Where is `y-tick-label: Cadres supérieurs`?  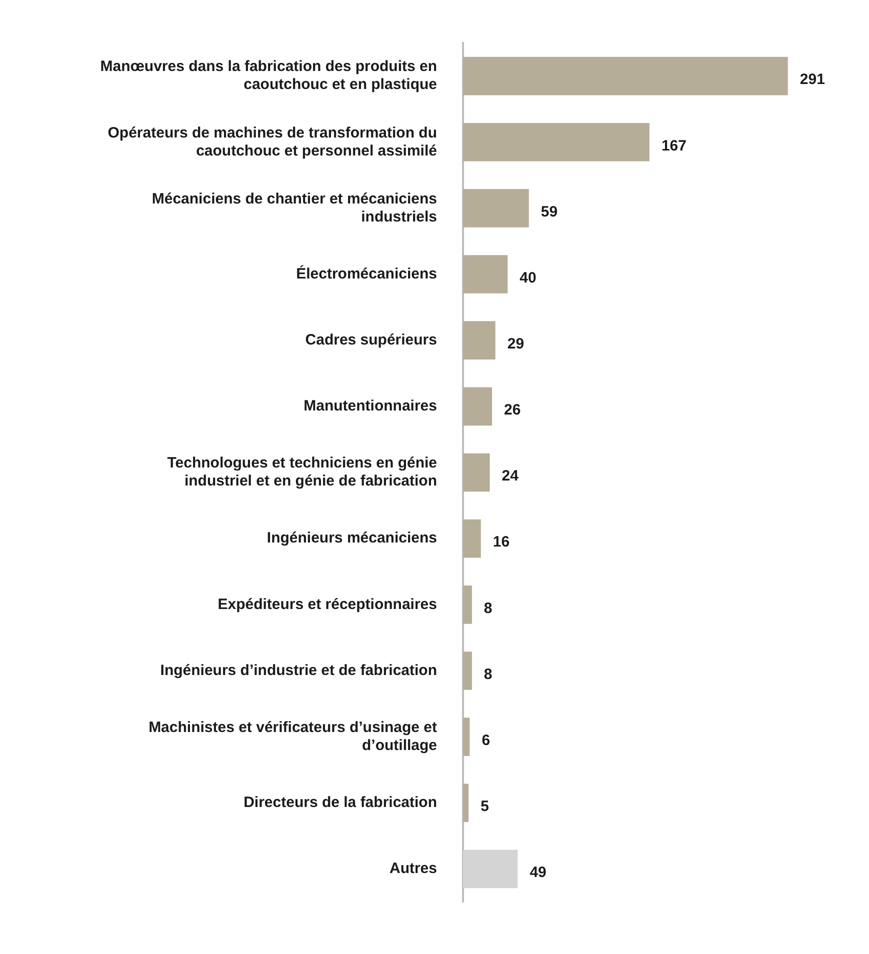 y-tick-label: Cadres supérieurs is located at coordinates (371, 339).